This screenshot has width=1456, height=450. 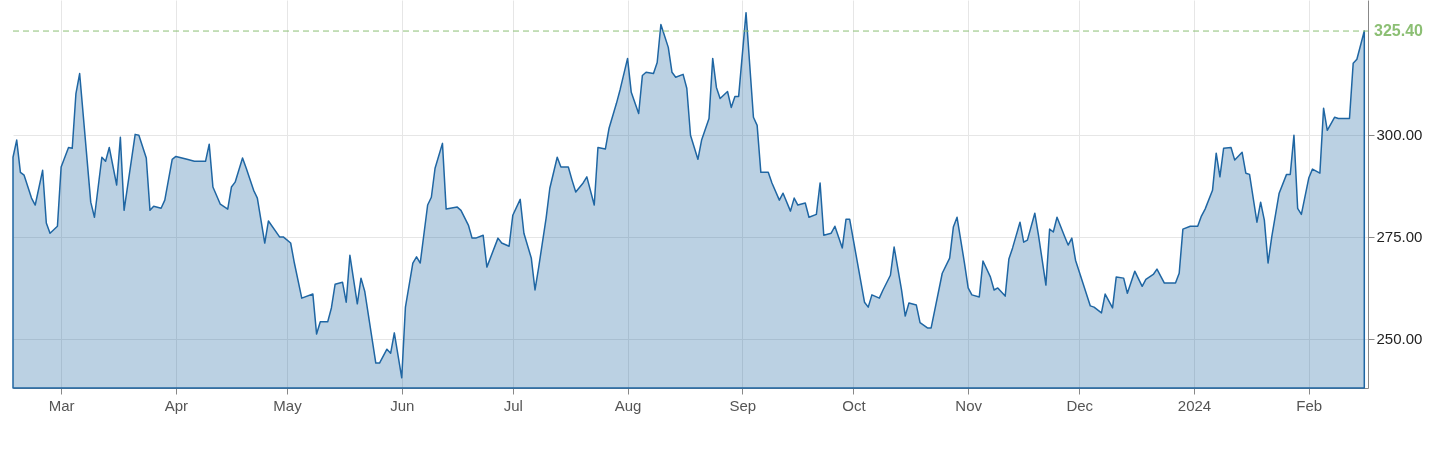 I want to click on x-tick-label: Apr, so click(x=176, y=405).